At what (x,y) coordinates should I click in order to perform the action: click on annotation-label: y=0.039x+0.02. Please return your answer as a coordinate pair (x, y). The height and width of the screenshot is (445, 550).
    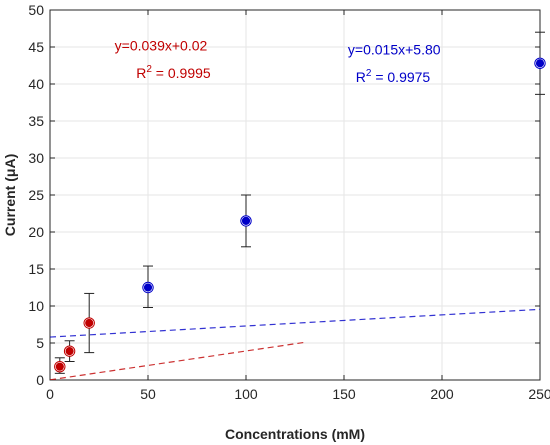
    Looking at the image, I should click on (161, 46).